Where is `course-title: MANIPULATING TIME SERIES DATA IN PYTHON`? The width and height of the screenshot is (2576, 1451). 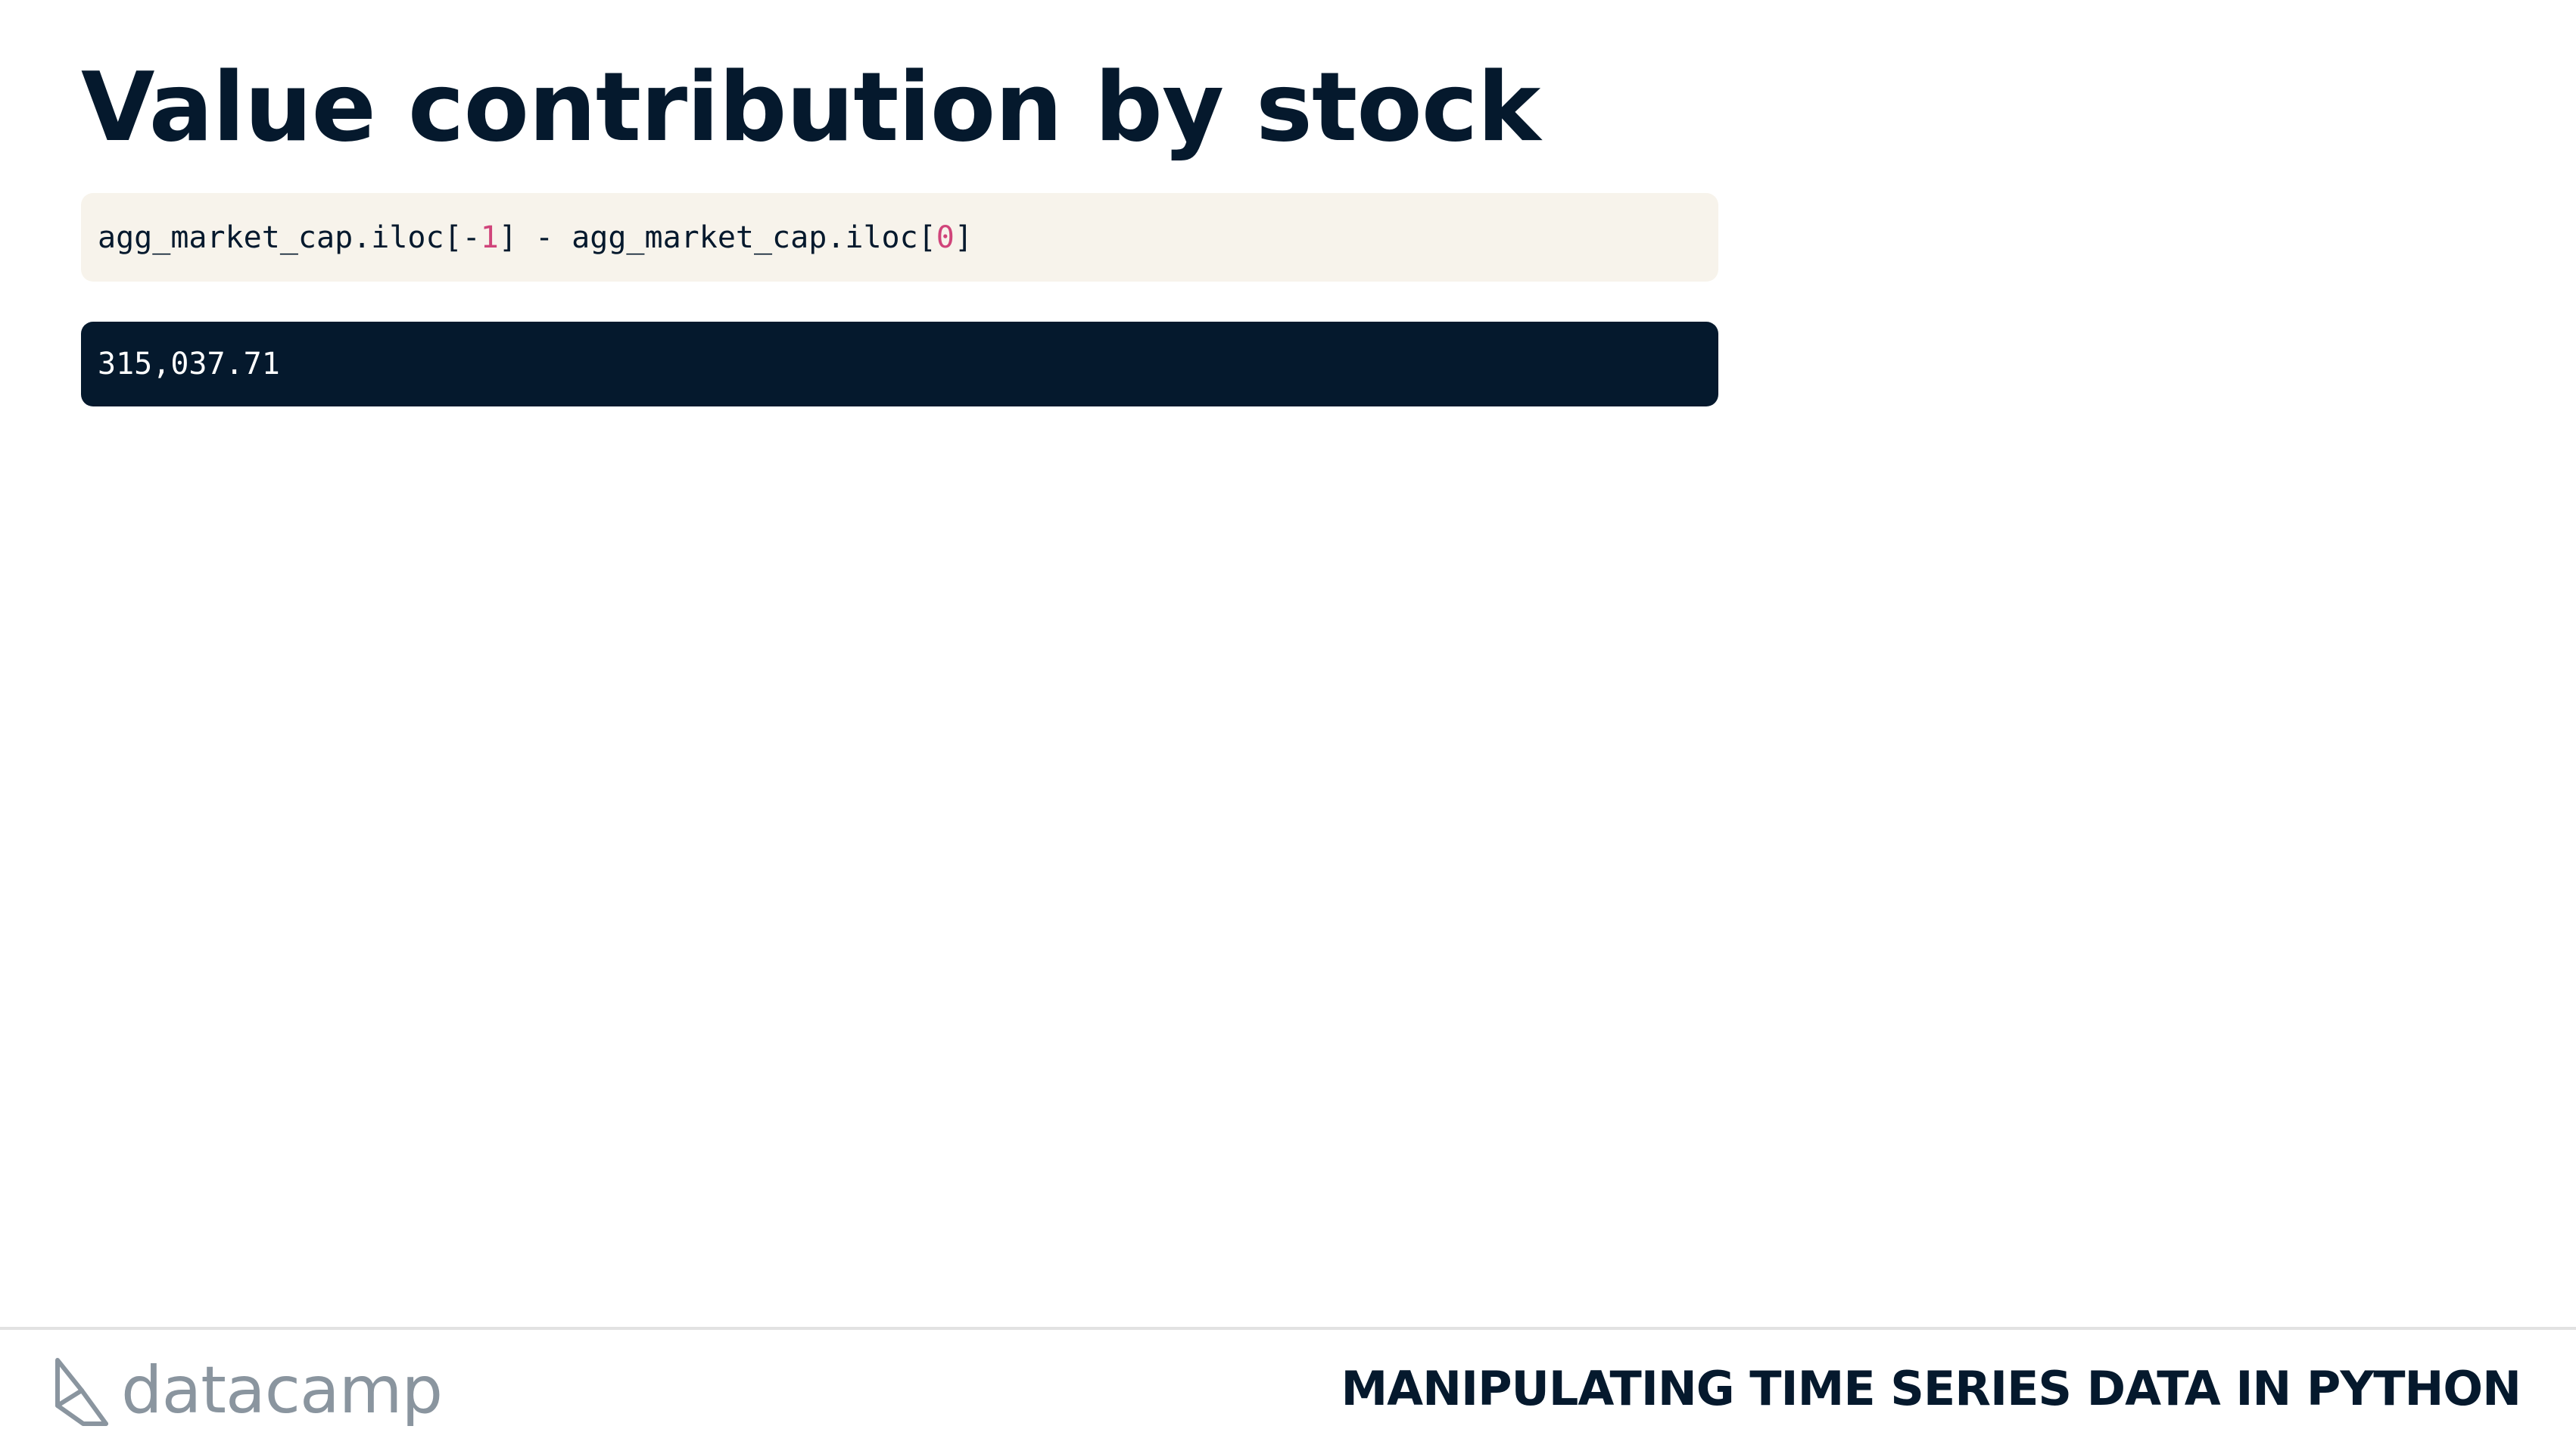 course-title: MANIPULATING TIME SERIES DATA IN PYTHON is located at coordinates (1931, 1388).